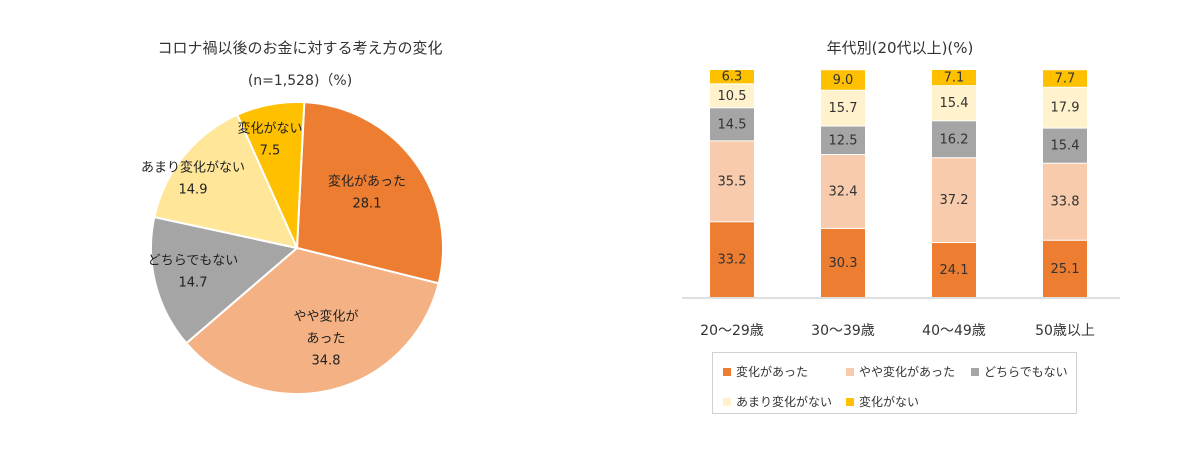 This screenshot has width=1200, height=450. Describe the element at coordinates (889, 402) in the screenshot. I see `legend-label-5: 変化がない` at that location.